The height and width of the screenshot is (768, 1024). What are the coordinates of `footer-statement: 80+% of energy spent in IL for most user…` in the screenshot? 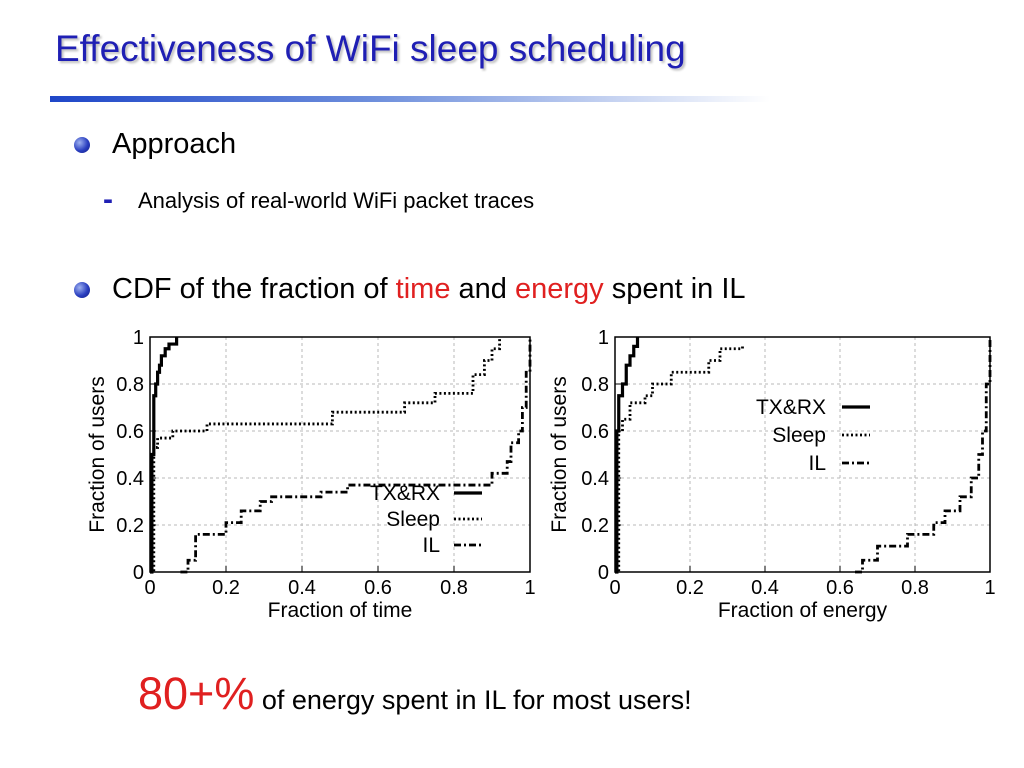 It's located at (415, 694).